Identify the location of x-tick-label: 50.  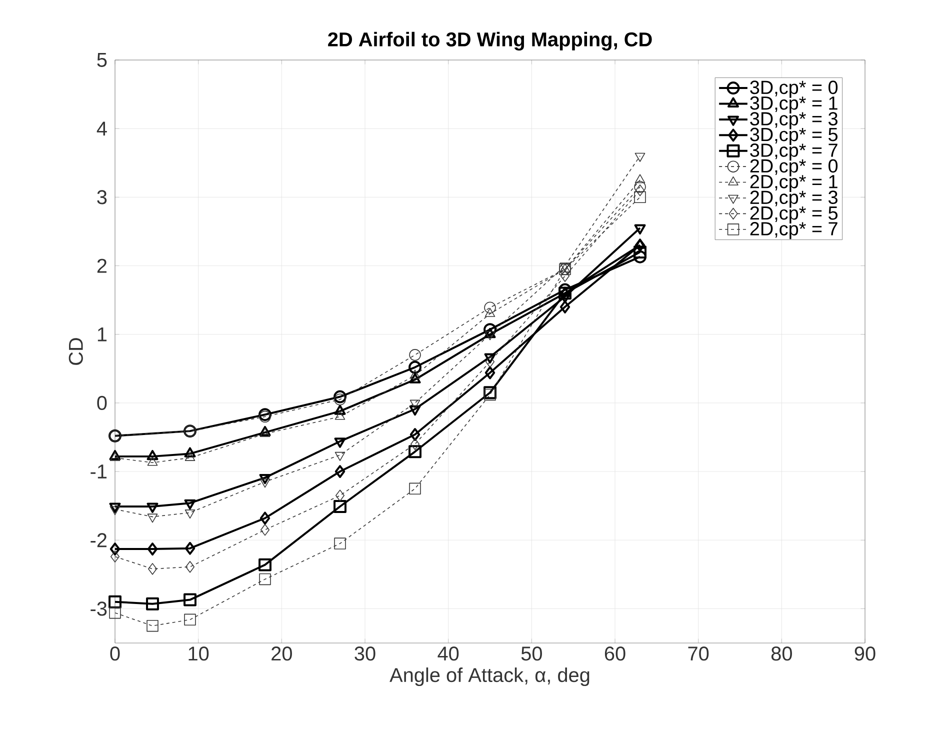
(531, 653).